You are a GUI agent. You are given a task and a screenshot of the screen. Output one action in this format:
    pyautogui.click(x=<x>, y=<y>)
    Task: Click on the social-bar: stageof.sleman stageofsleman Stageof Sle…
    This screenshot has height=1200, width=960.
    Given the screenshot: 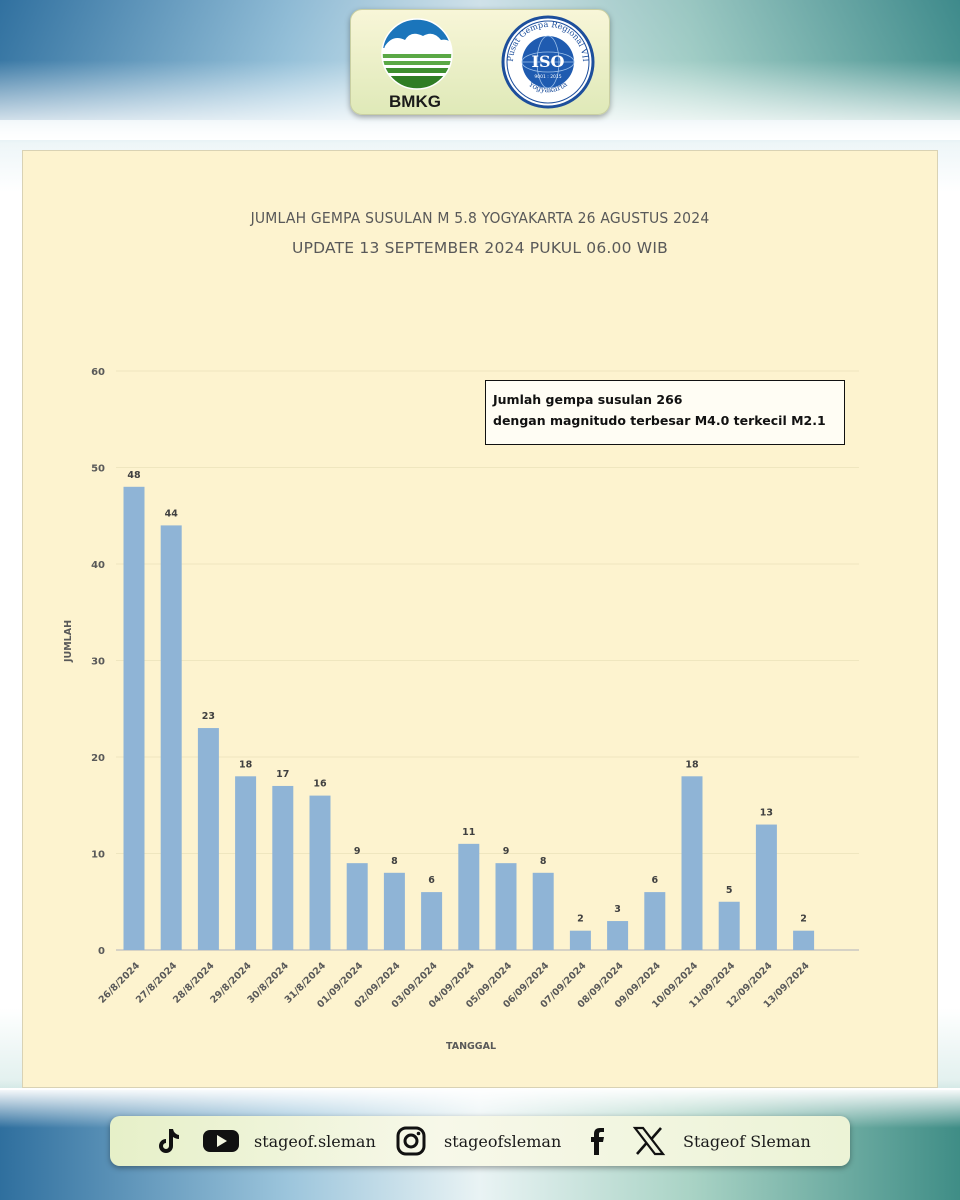 What is the action you would take?
    pyautogui.click(x=480, y=1141)
    